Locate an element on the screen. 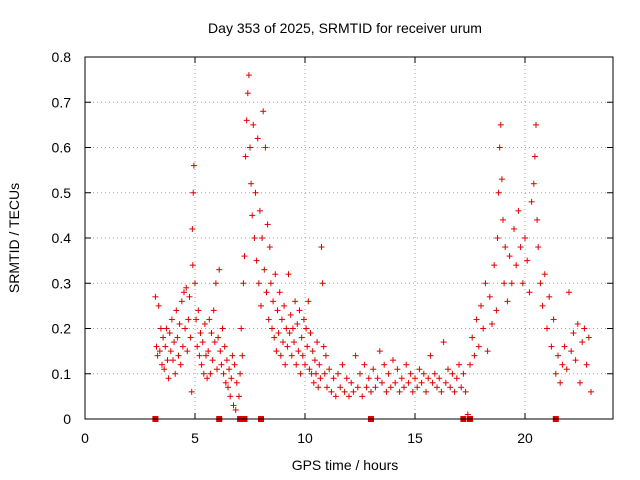 The image size is (640, 480). y-tick-label: 0.2 is located at coordinates (62, 329).